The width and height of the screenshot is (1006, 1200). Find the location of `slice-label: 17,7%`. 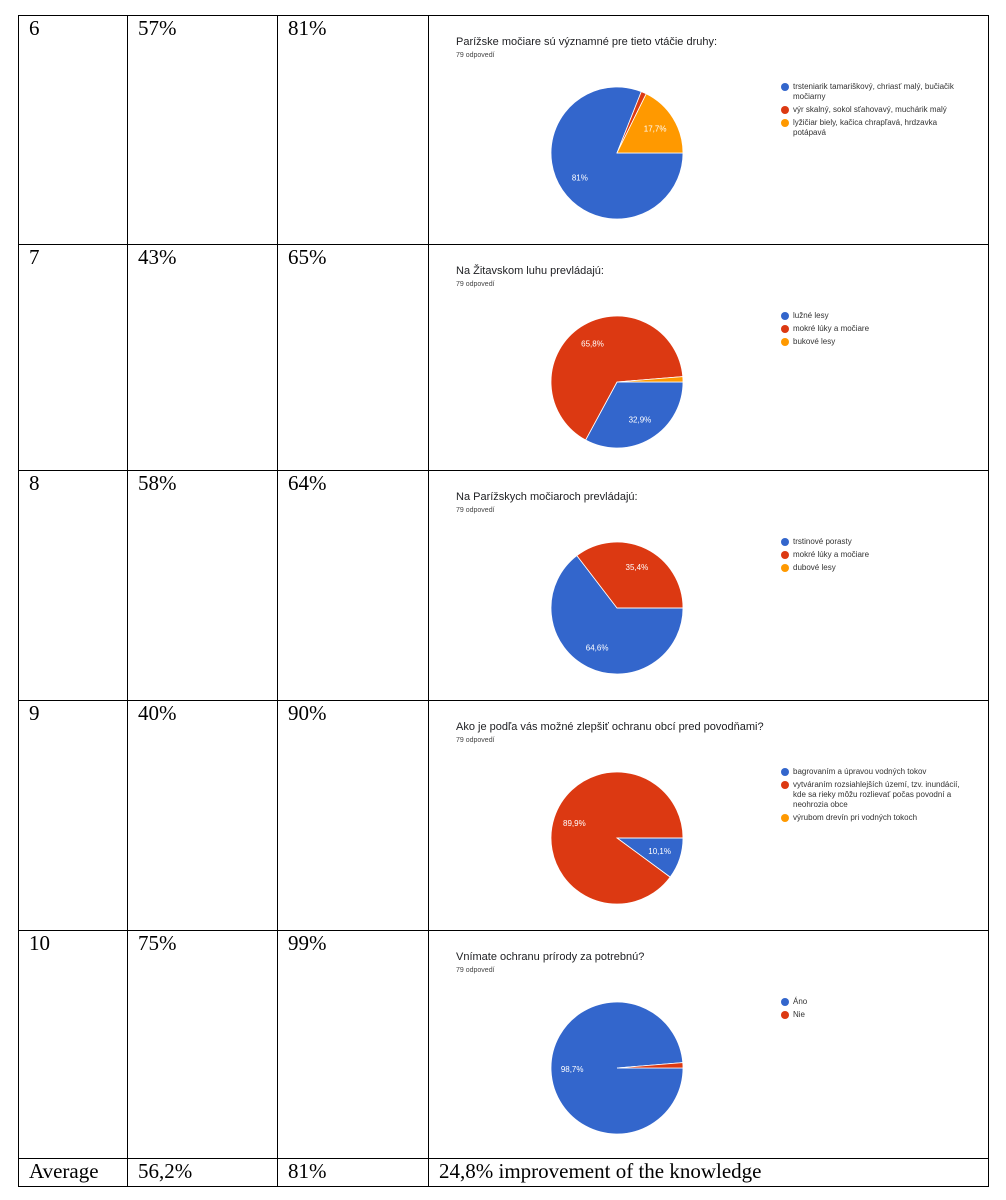

slice-label: 17,7% is located at coordinates (655, 128).